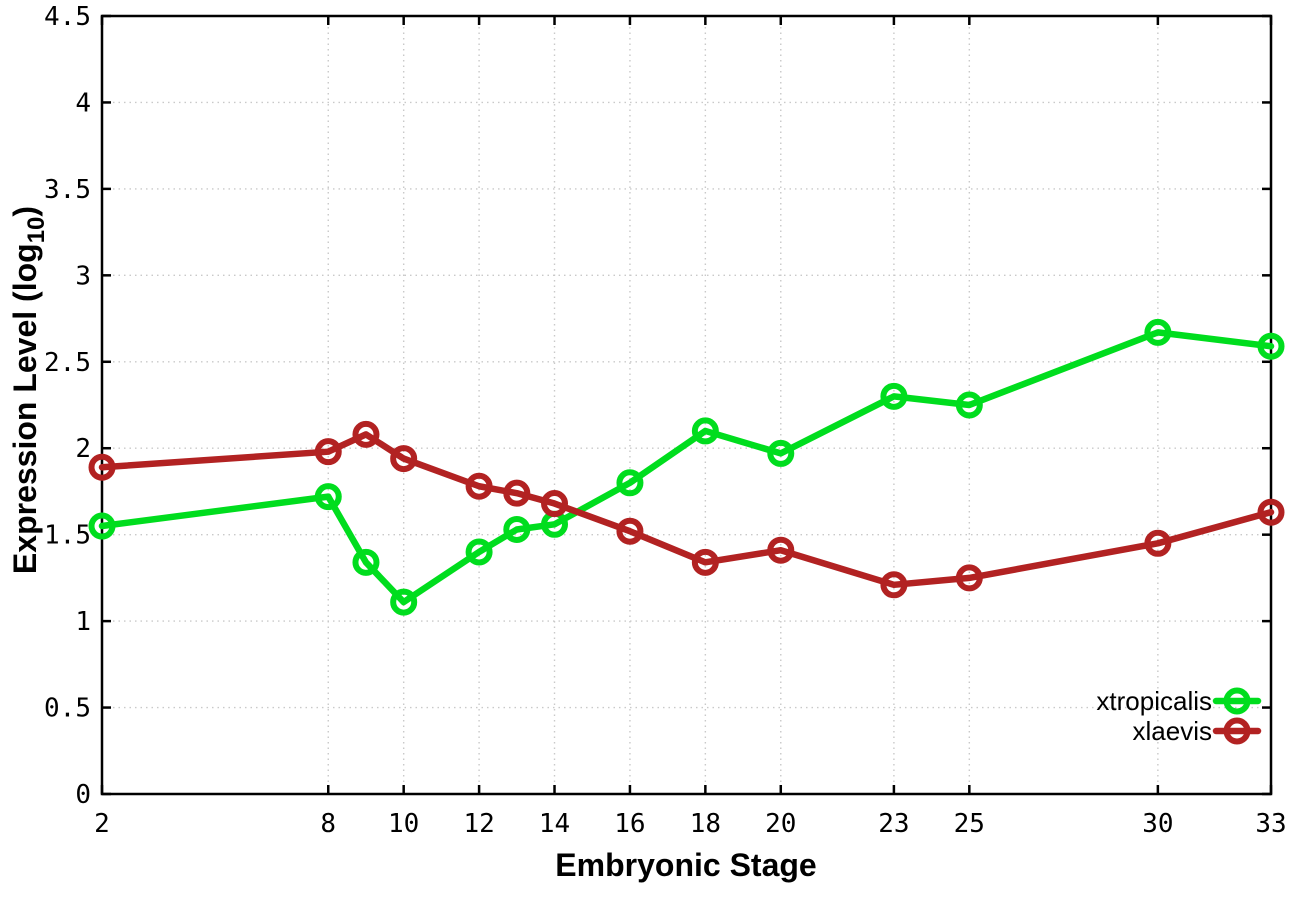  Describe the element at coordinates (67, 17) in the screenshot. I see `y-tick-label: 4.5` at that location.